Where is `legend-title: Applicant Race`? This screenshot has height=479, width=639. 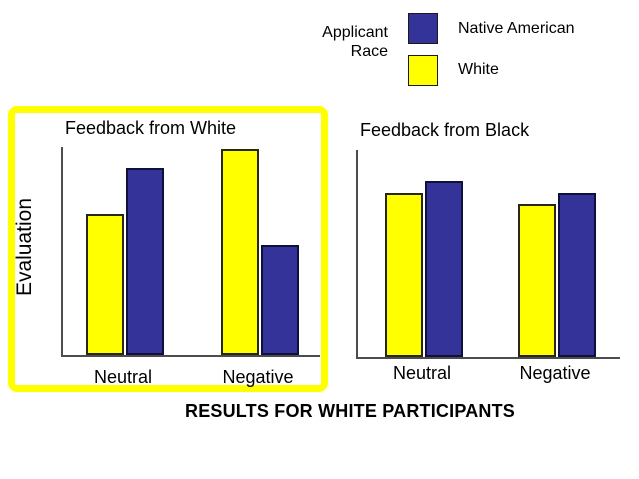
legend-title: Applicant Race is located at coordinates (343, 42).